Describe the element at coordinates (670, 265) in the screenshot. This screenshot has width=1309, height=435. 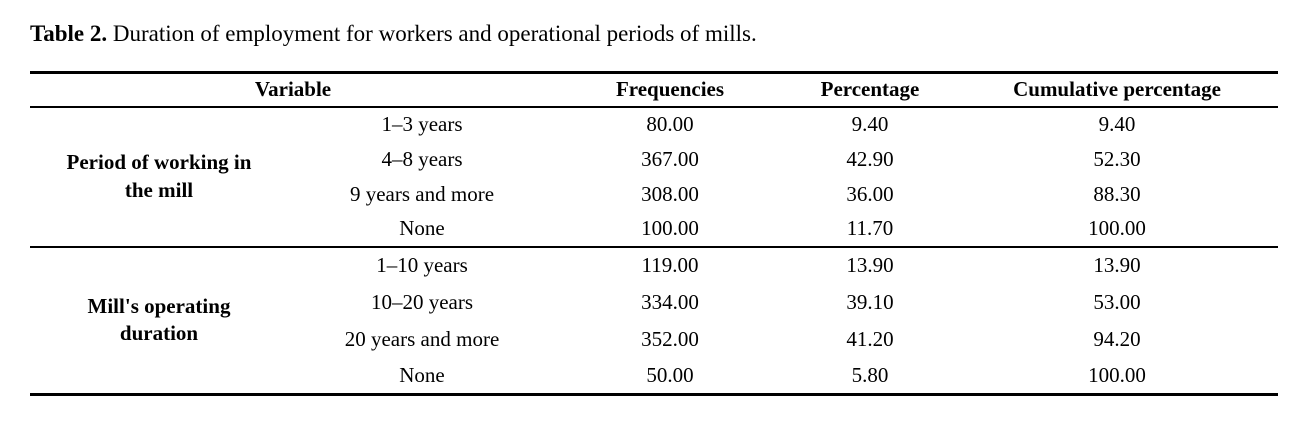
I see `frequency-cell: 119.00` at that location.